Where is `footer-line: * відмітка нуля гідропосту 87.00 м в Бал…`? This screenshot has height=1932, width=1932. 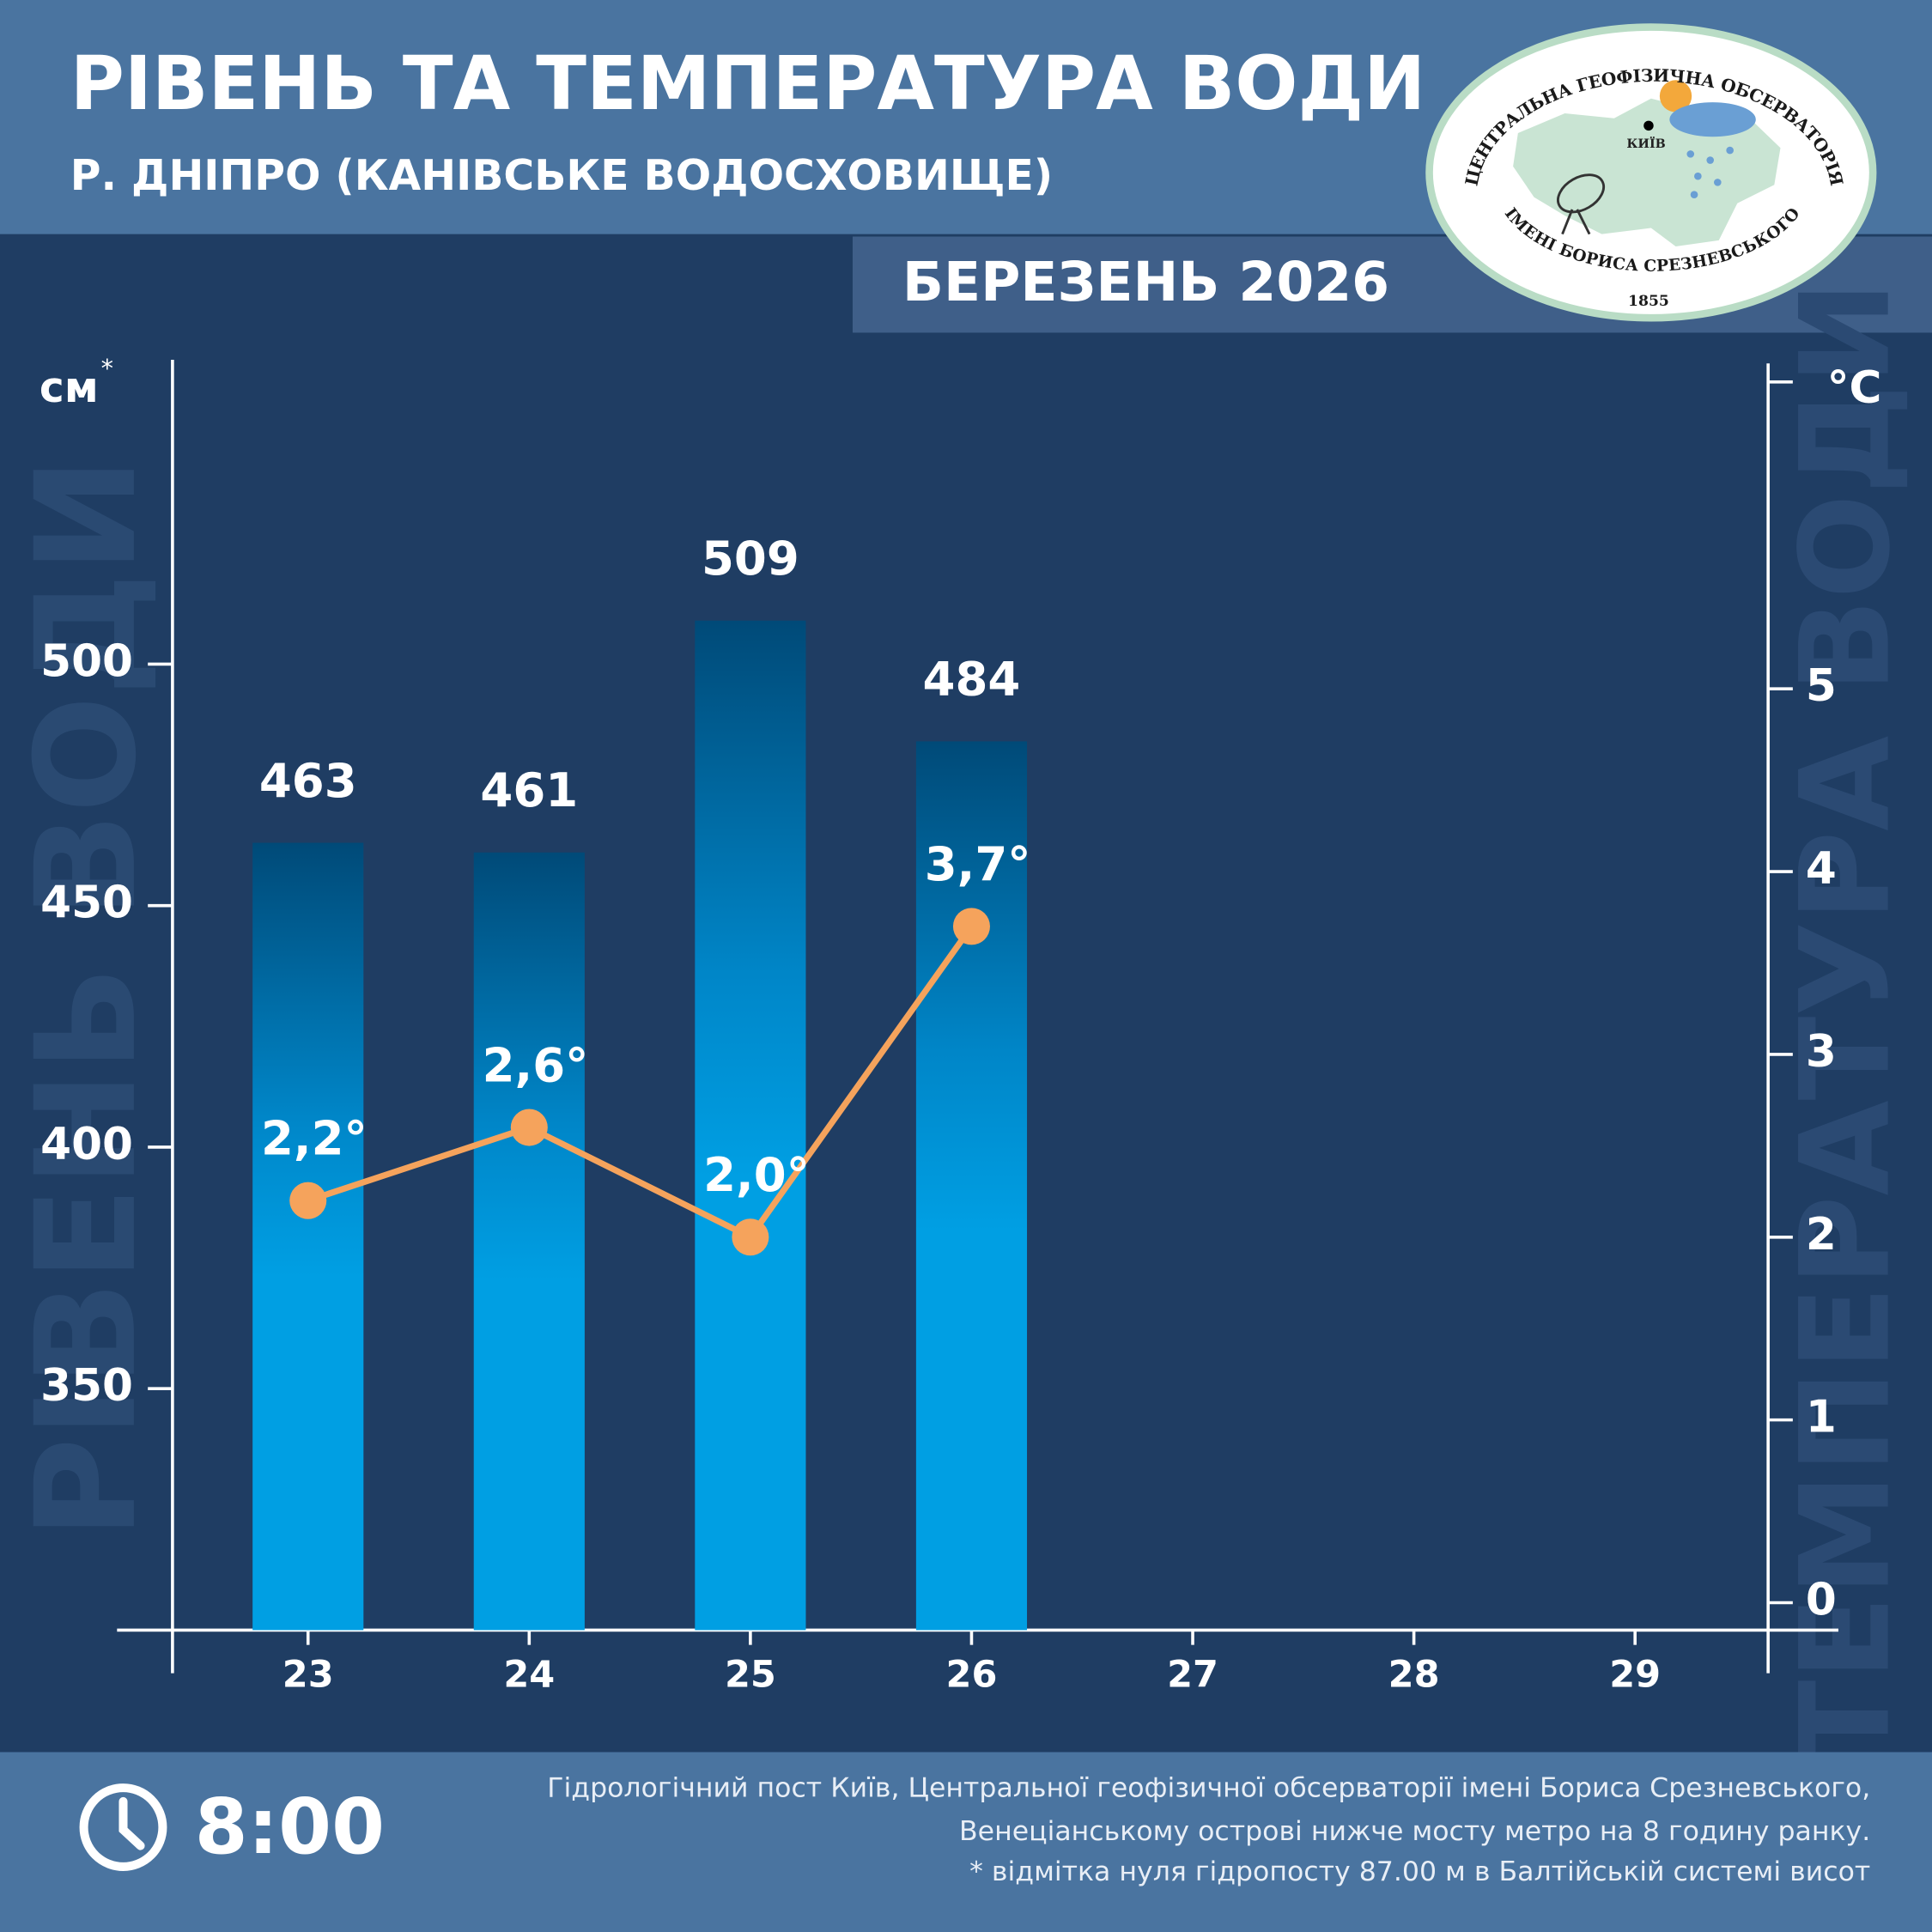
footer-line: * відмітка нуля гідропосту 87.00 м в Бал… is located at coordinates (1419, 1872).